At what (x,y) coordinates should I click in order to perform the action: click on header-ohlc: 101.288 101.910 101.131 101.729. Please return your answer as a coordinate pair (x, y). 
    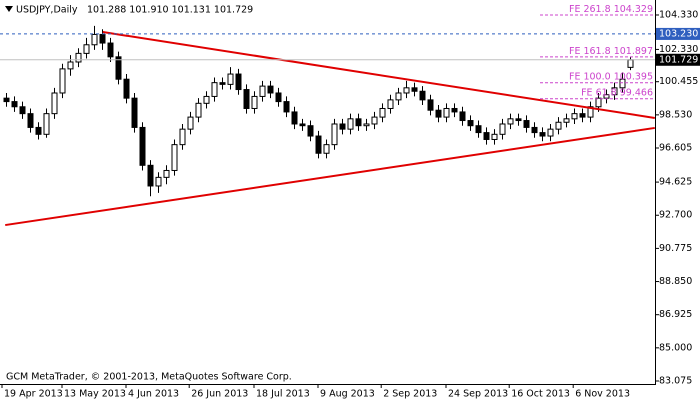
    Looking at the image, I should click on (170, 10).